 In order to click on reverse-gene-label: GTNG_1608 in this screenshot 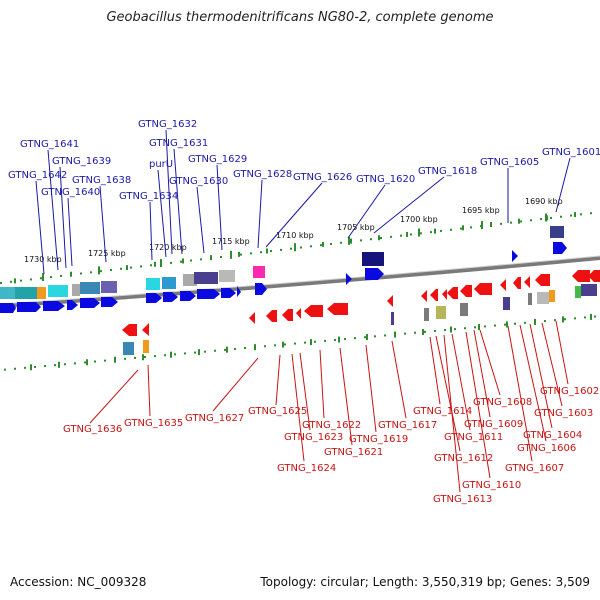, I will do `click(502, 402)`.